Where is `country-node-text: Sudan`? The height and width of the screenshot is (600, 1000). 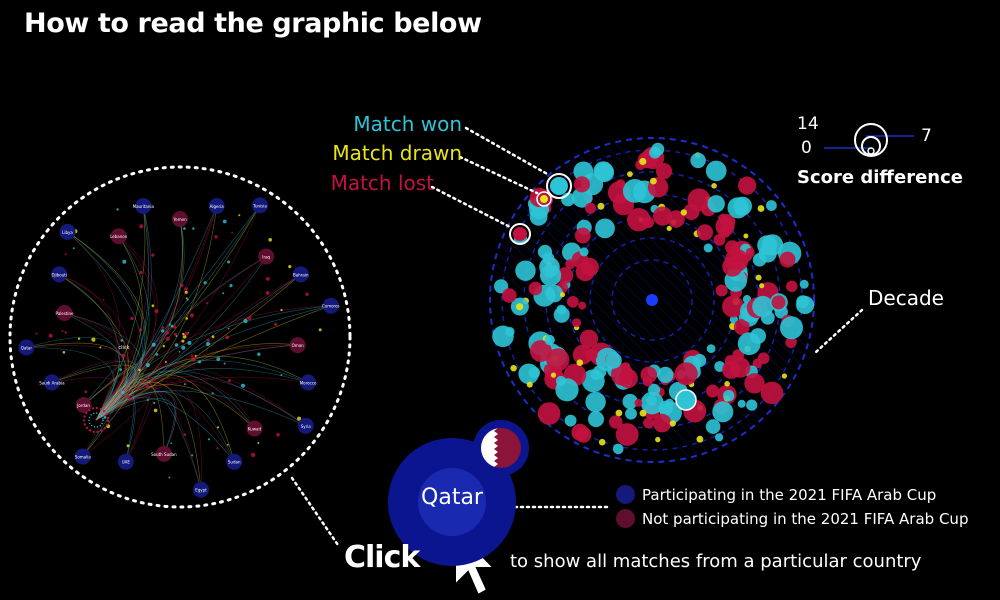 country-node-text: Sudan is located at coordinates (234, 462).